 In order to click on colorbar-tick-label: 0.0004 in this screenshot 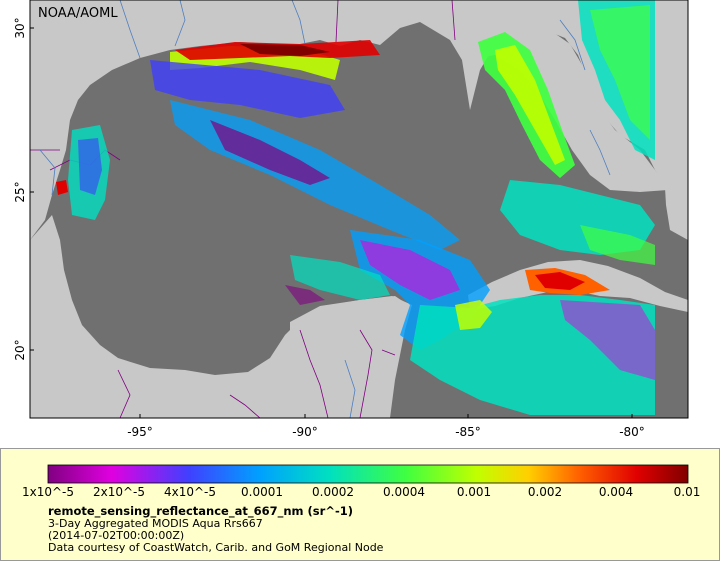, I will do `click(404, 492)`.